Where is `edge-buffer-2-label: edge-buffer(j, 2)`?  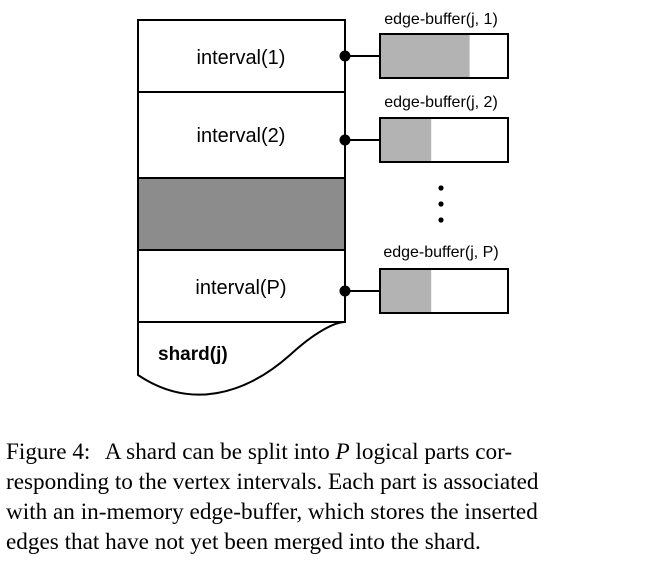 edge-buffer-2-label: edge-buffer(j, 2) is located at coordinates (441, 102).